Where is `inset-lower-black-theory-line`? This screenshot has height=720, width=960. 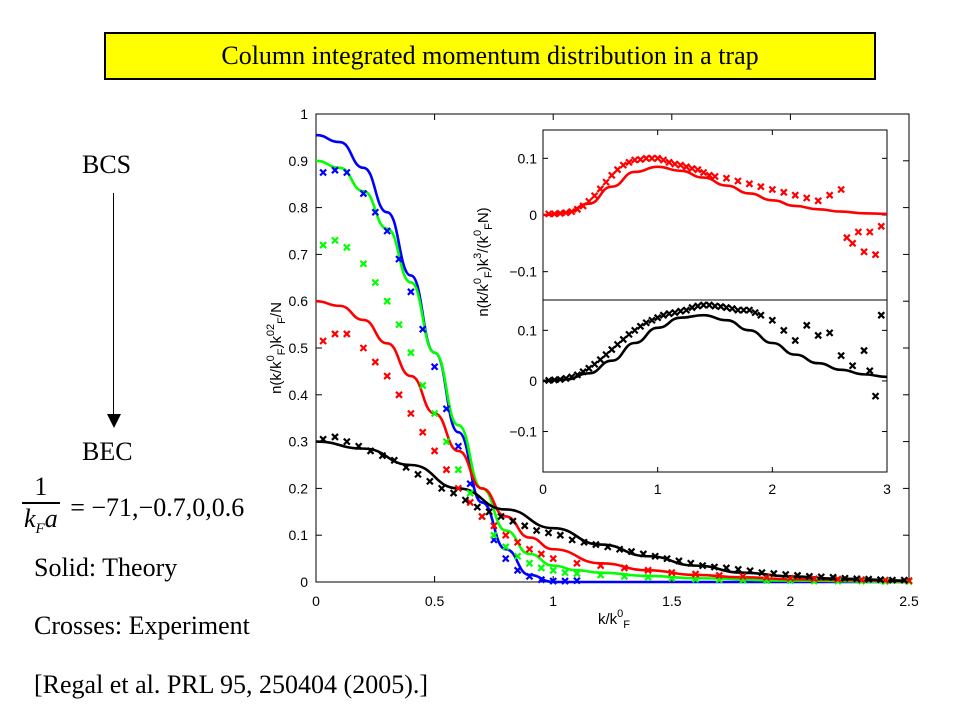 inset-lower-black-theory-line is located at coordinates (715, 348).